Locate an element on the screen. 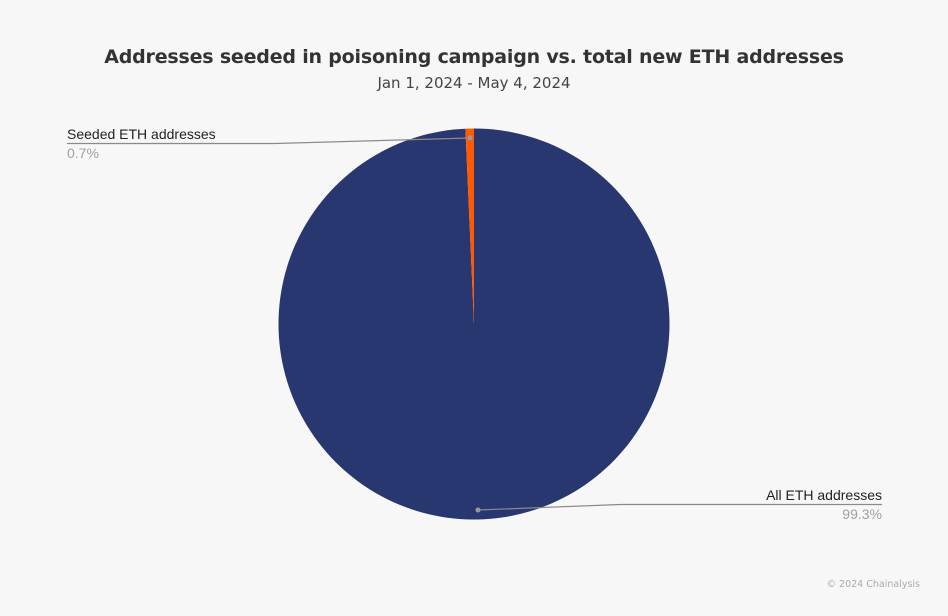  seeded-percent: 0.7% is located at coordinates (83, 153).